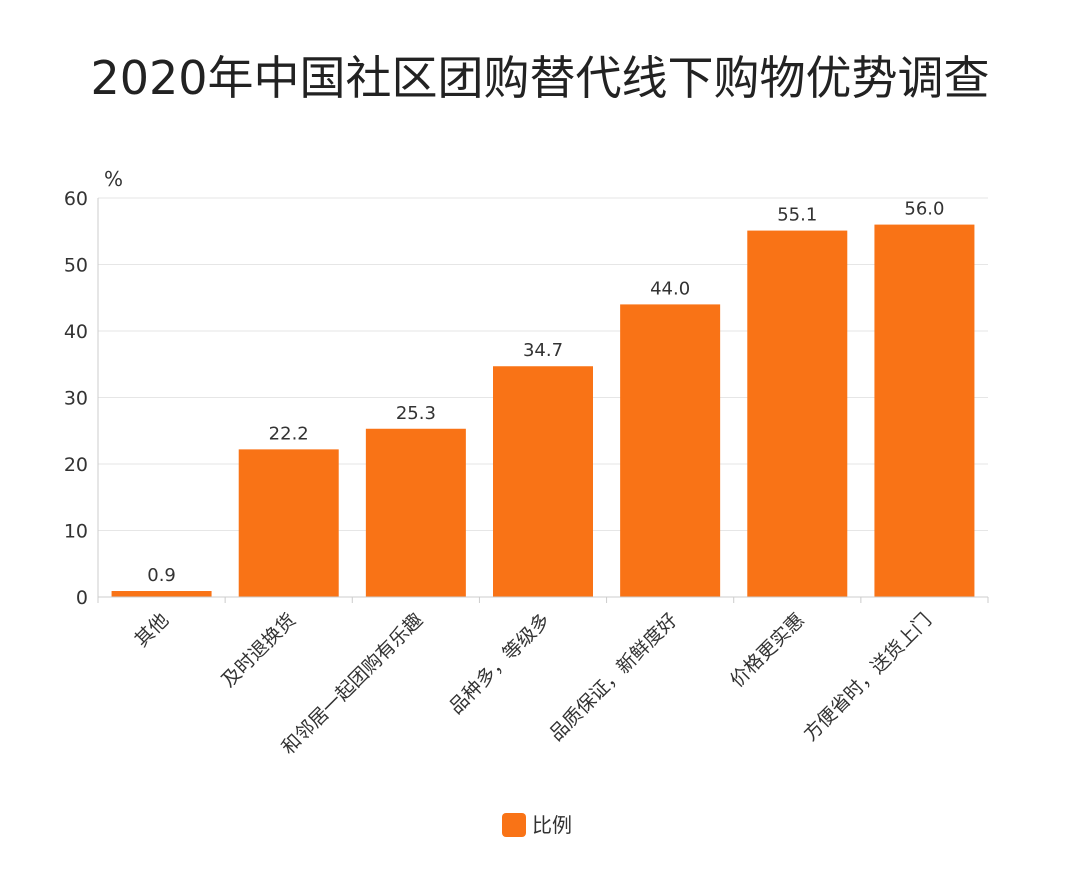  What do you see at coordinates (543, 350) in the screenshot?
I see `data-label: 34.7` at bounding box center [543, 350].